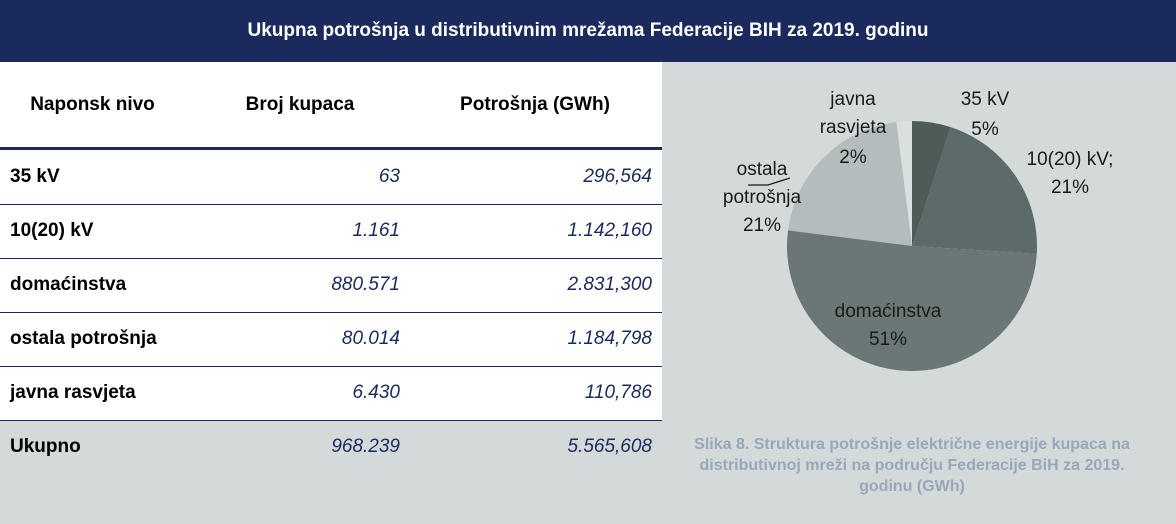 This screenshot has height=524, width=1176. What do you see at coordinates (300, 104) in the screenshot?
I see `column-header: Broj kupaca` at bounding box center [300, 104].